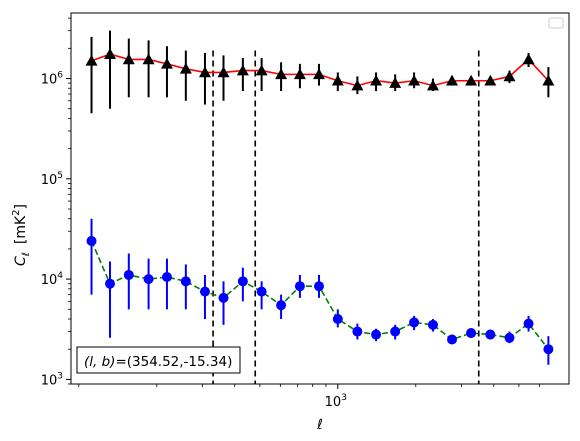 This screenshot has width=580, height=441. Describe the element at coordinates (52, 279) in the screenshot. I see `y-tick-label: 104` at that location.